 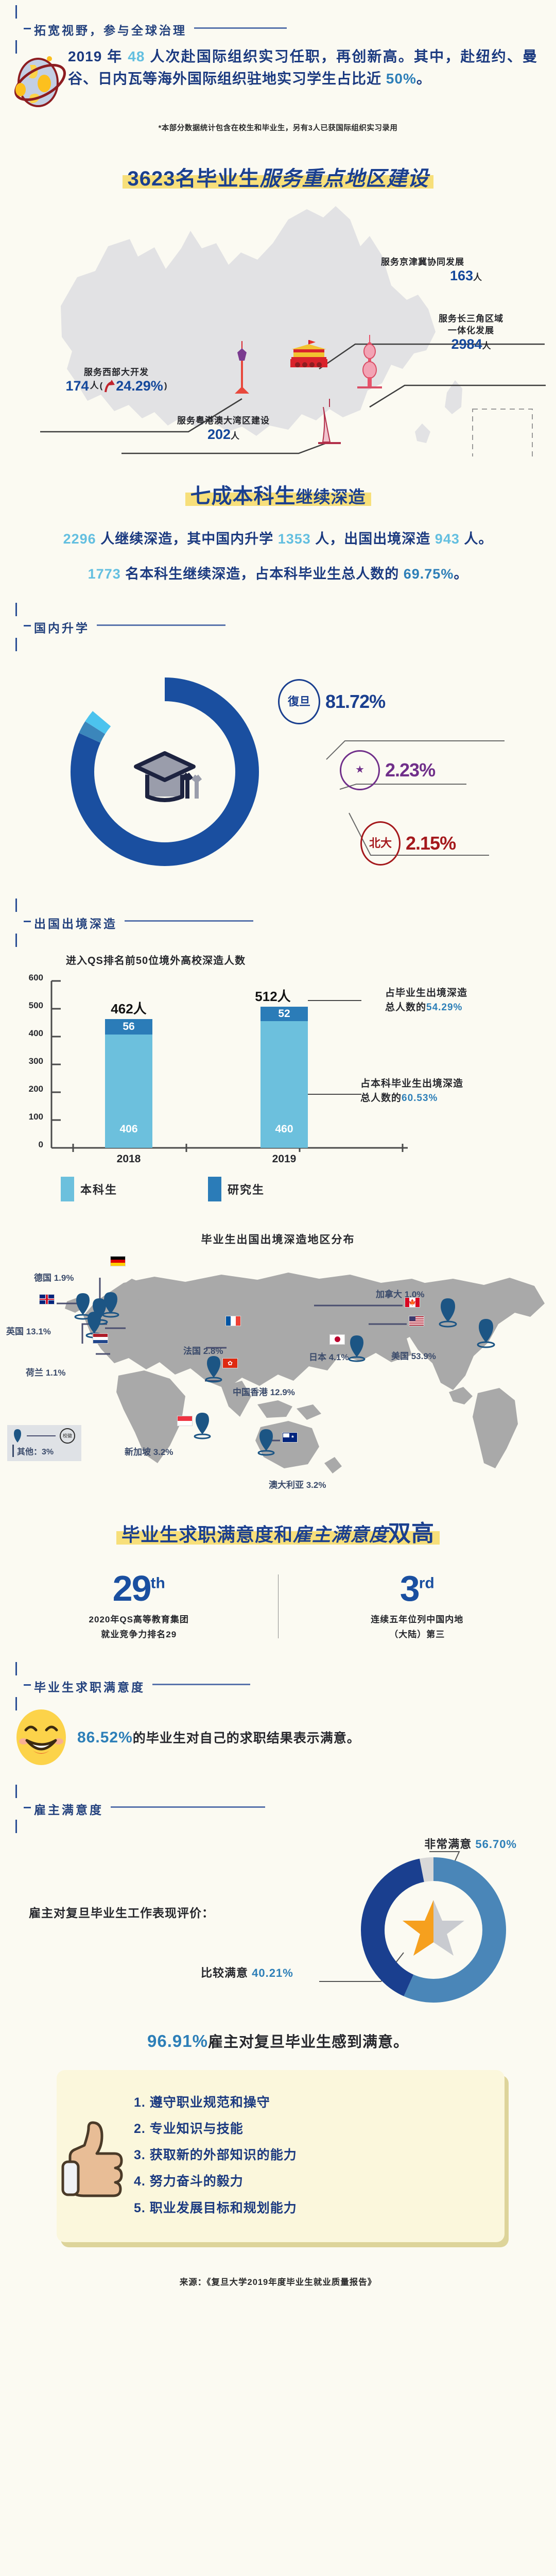 What do you see at coordinates (35, 1005) in the screenshot?
I see `y-tick-500: 500` at bounding box center [35, 1005].